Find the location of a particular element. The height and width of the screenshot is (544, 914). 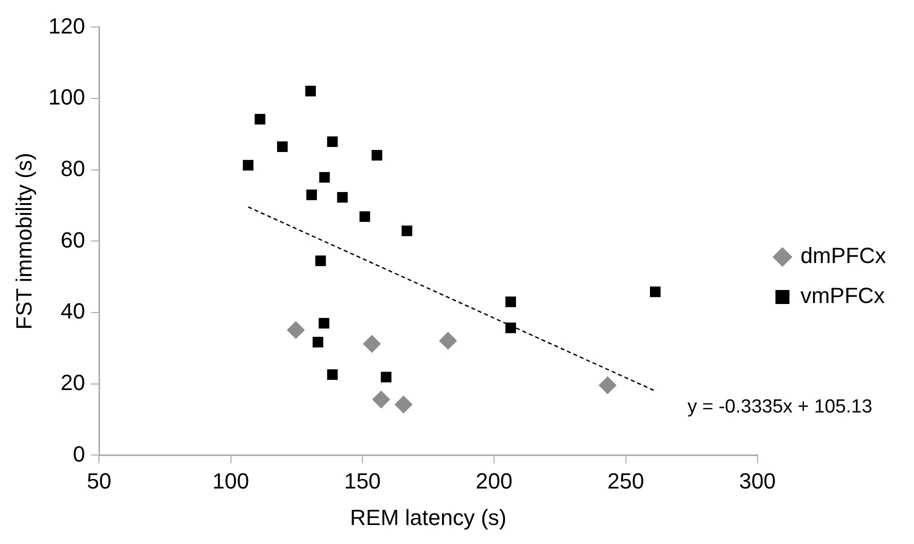

y-axis-title: FST immobility (s) is located at coordinates (23, 241).